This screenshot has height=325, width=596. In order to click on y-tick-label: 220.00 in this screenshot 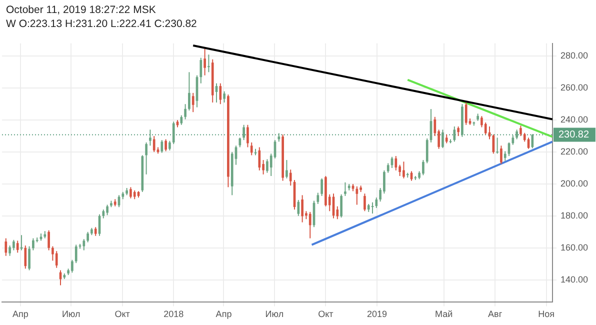, I will do `click(574, 151)`.